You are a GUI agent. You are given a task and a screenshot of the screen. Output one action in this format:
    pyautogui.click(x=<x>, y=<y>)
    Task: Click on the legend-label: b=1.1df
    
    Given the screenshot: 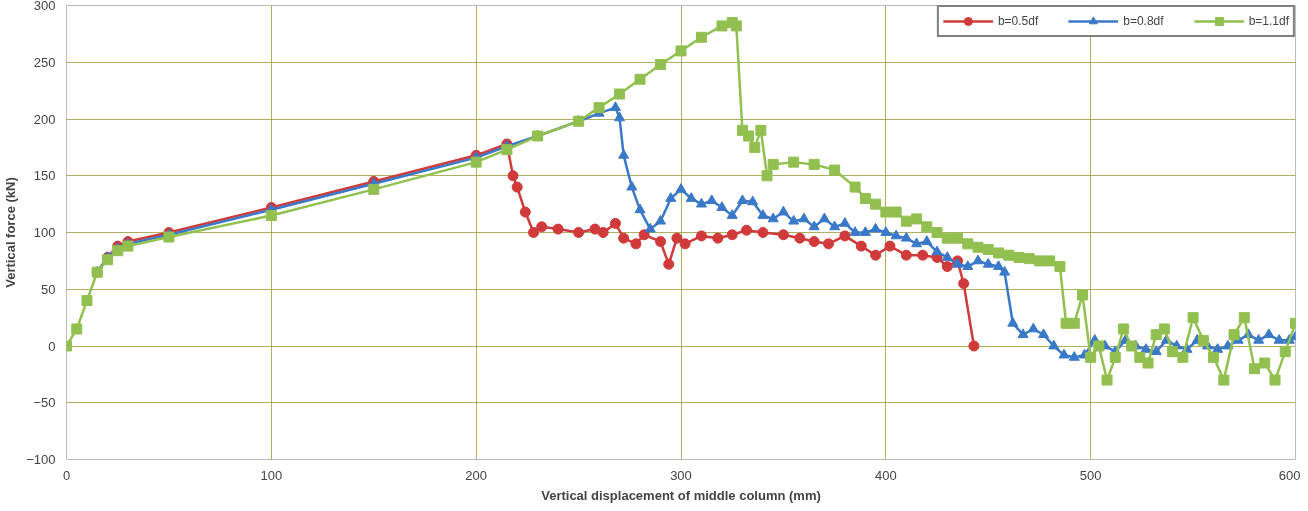 What is the action you would take?
    pyautogui.click(x=1268, y=21)
    